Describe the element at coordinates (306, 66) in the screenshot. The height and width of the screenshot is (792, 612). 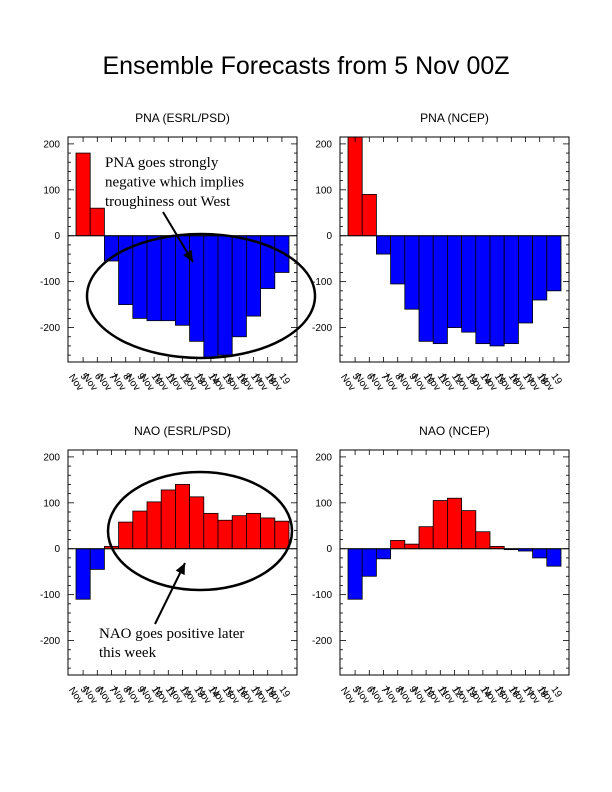
I see `page-title: Ensemble Forecasts from 5 Nov 00Z` at that location.